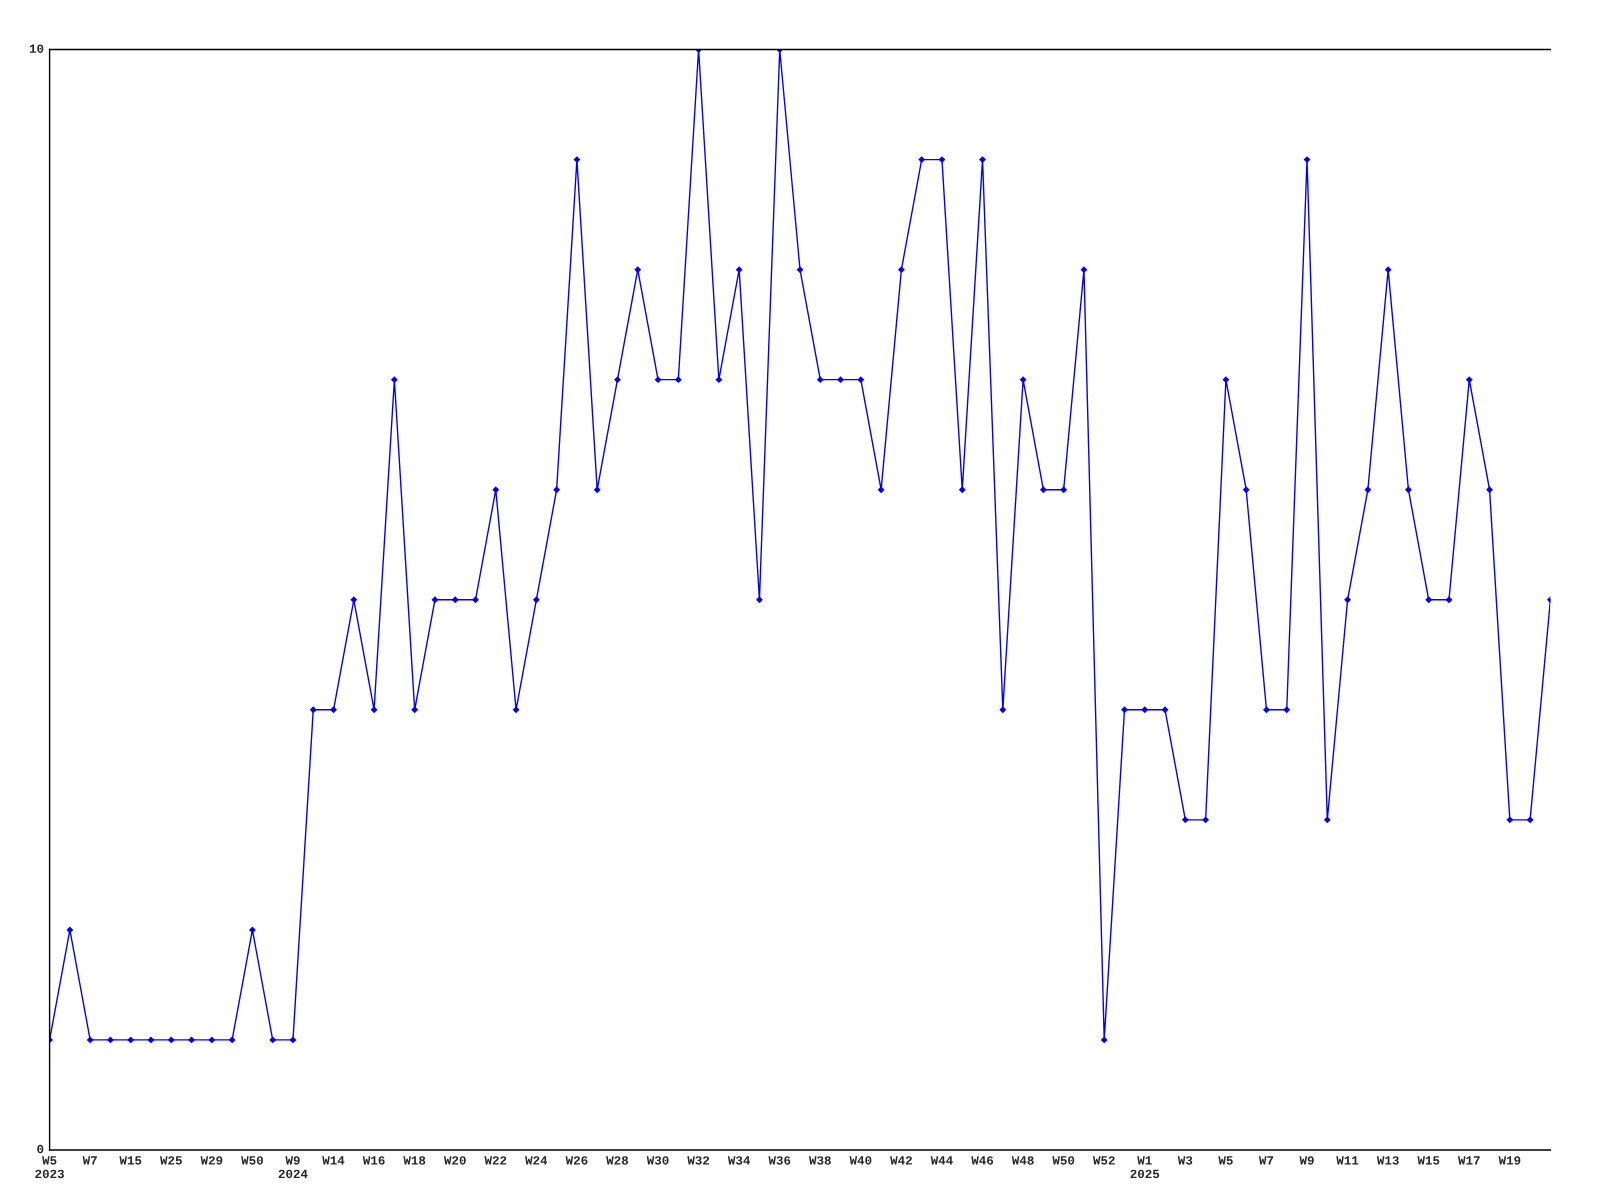 The width and height of the screenshot is (1600, 1200). I want to click on x-tick-label: W19, so click(1509, 1160).